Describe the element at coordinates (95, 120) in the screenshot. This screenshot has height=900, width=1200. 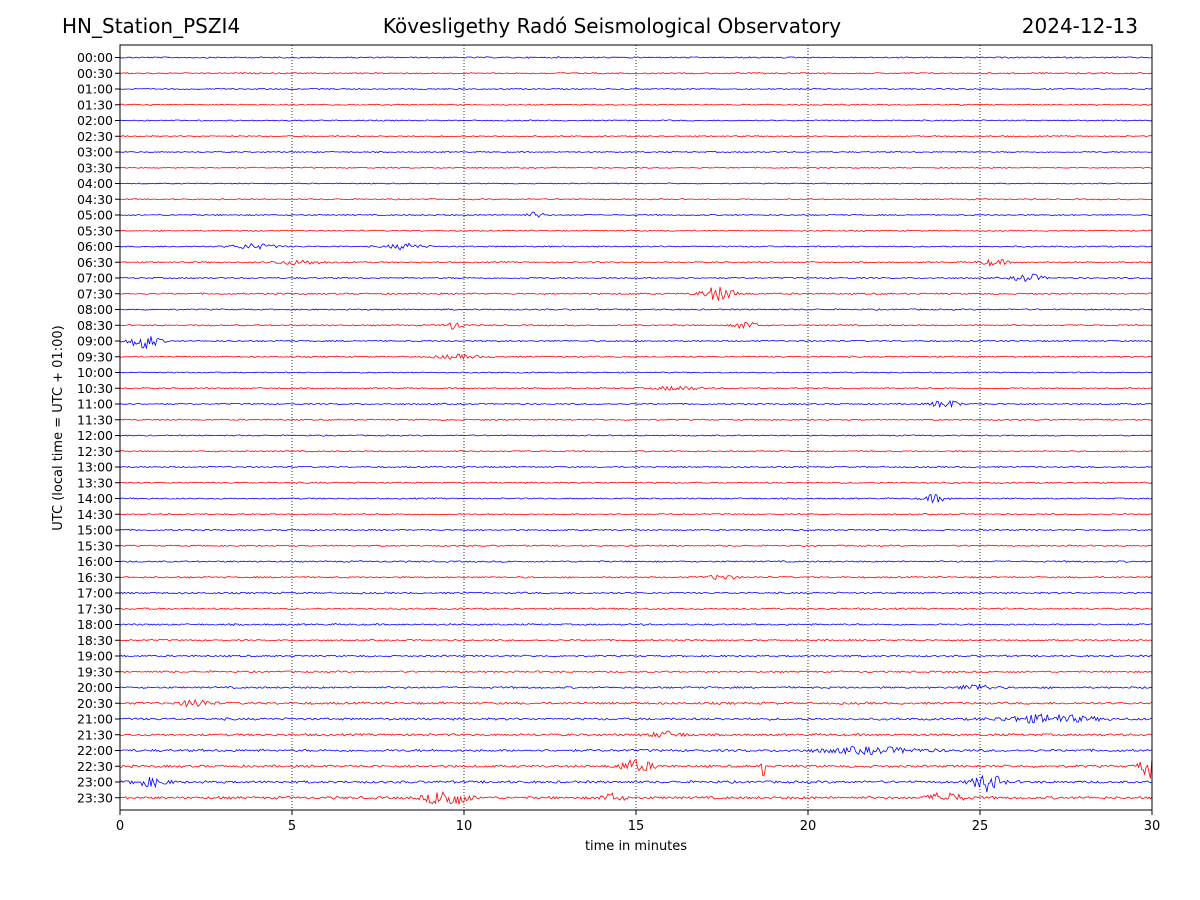
I see `y-tick-label: 02:00` at that location.